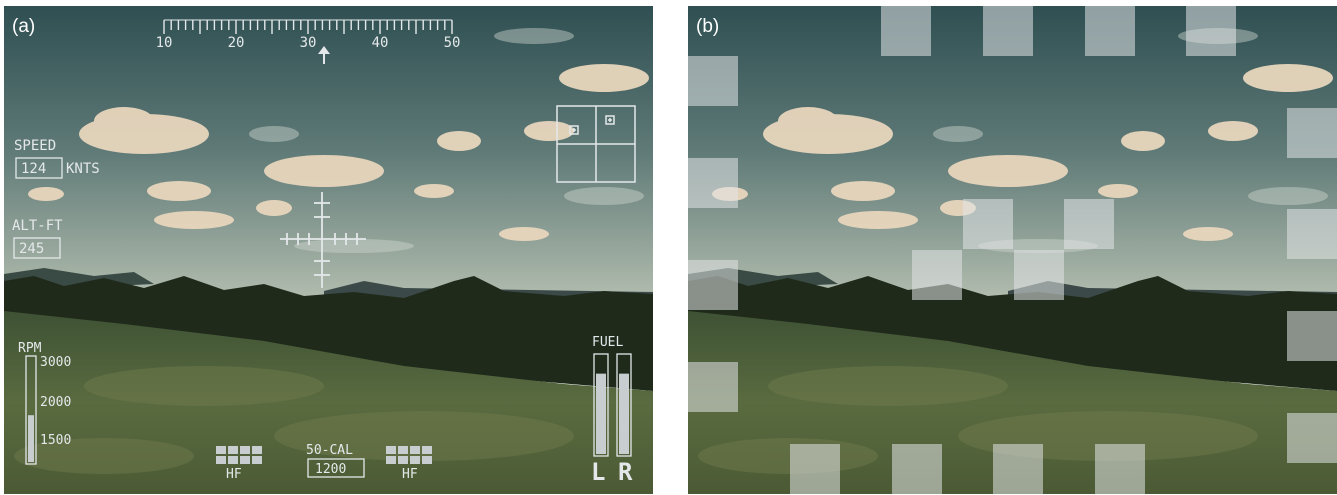 Image resolution: width=1337 pixels, height=495 pixels. Describe the element at coordinates (164, 43) in the screenshot. I see `heading-tick-10: 10` at that location.